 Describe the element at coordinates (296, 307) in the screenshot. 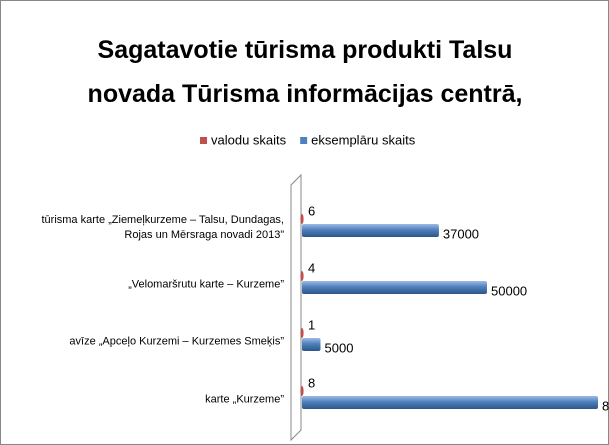

I see `axis-wall` at that location.